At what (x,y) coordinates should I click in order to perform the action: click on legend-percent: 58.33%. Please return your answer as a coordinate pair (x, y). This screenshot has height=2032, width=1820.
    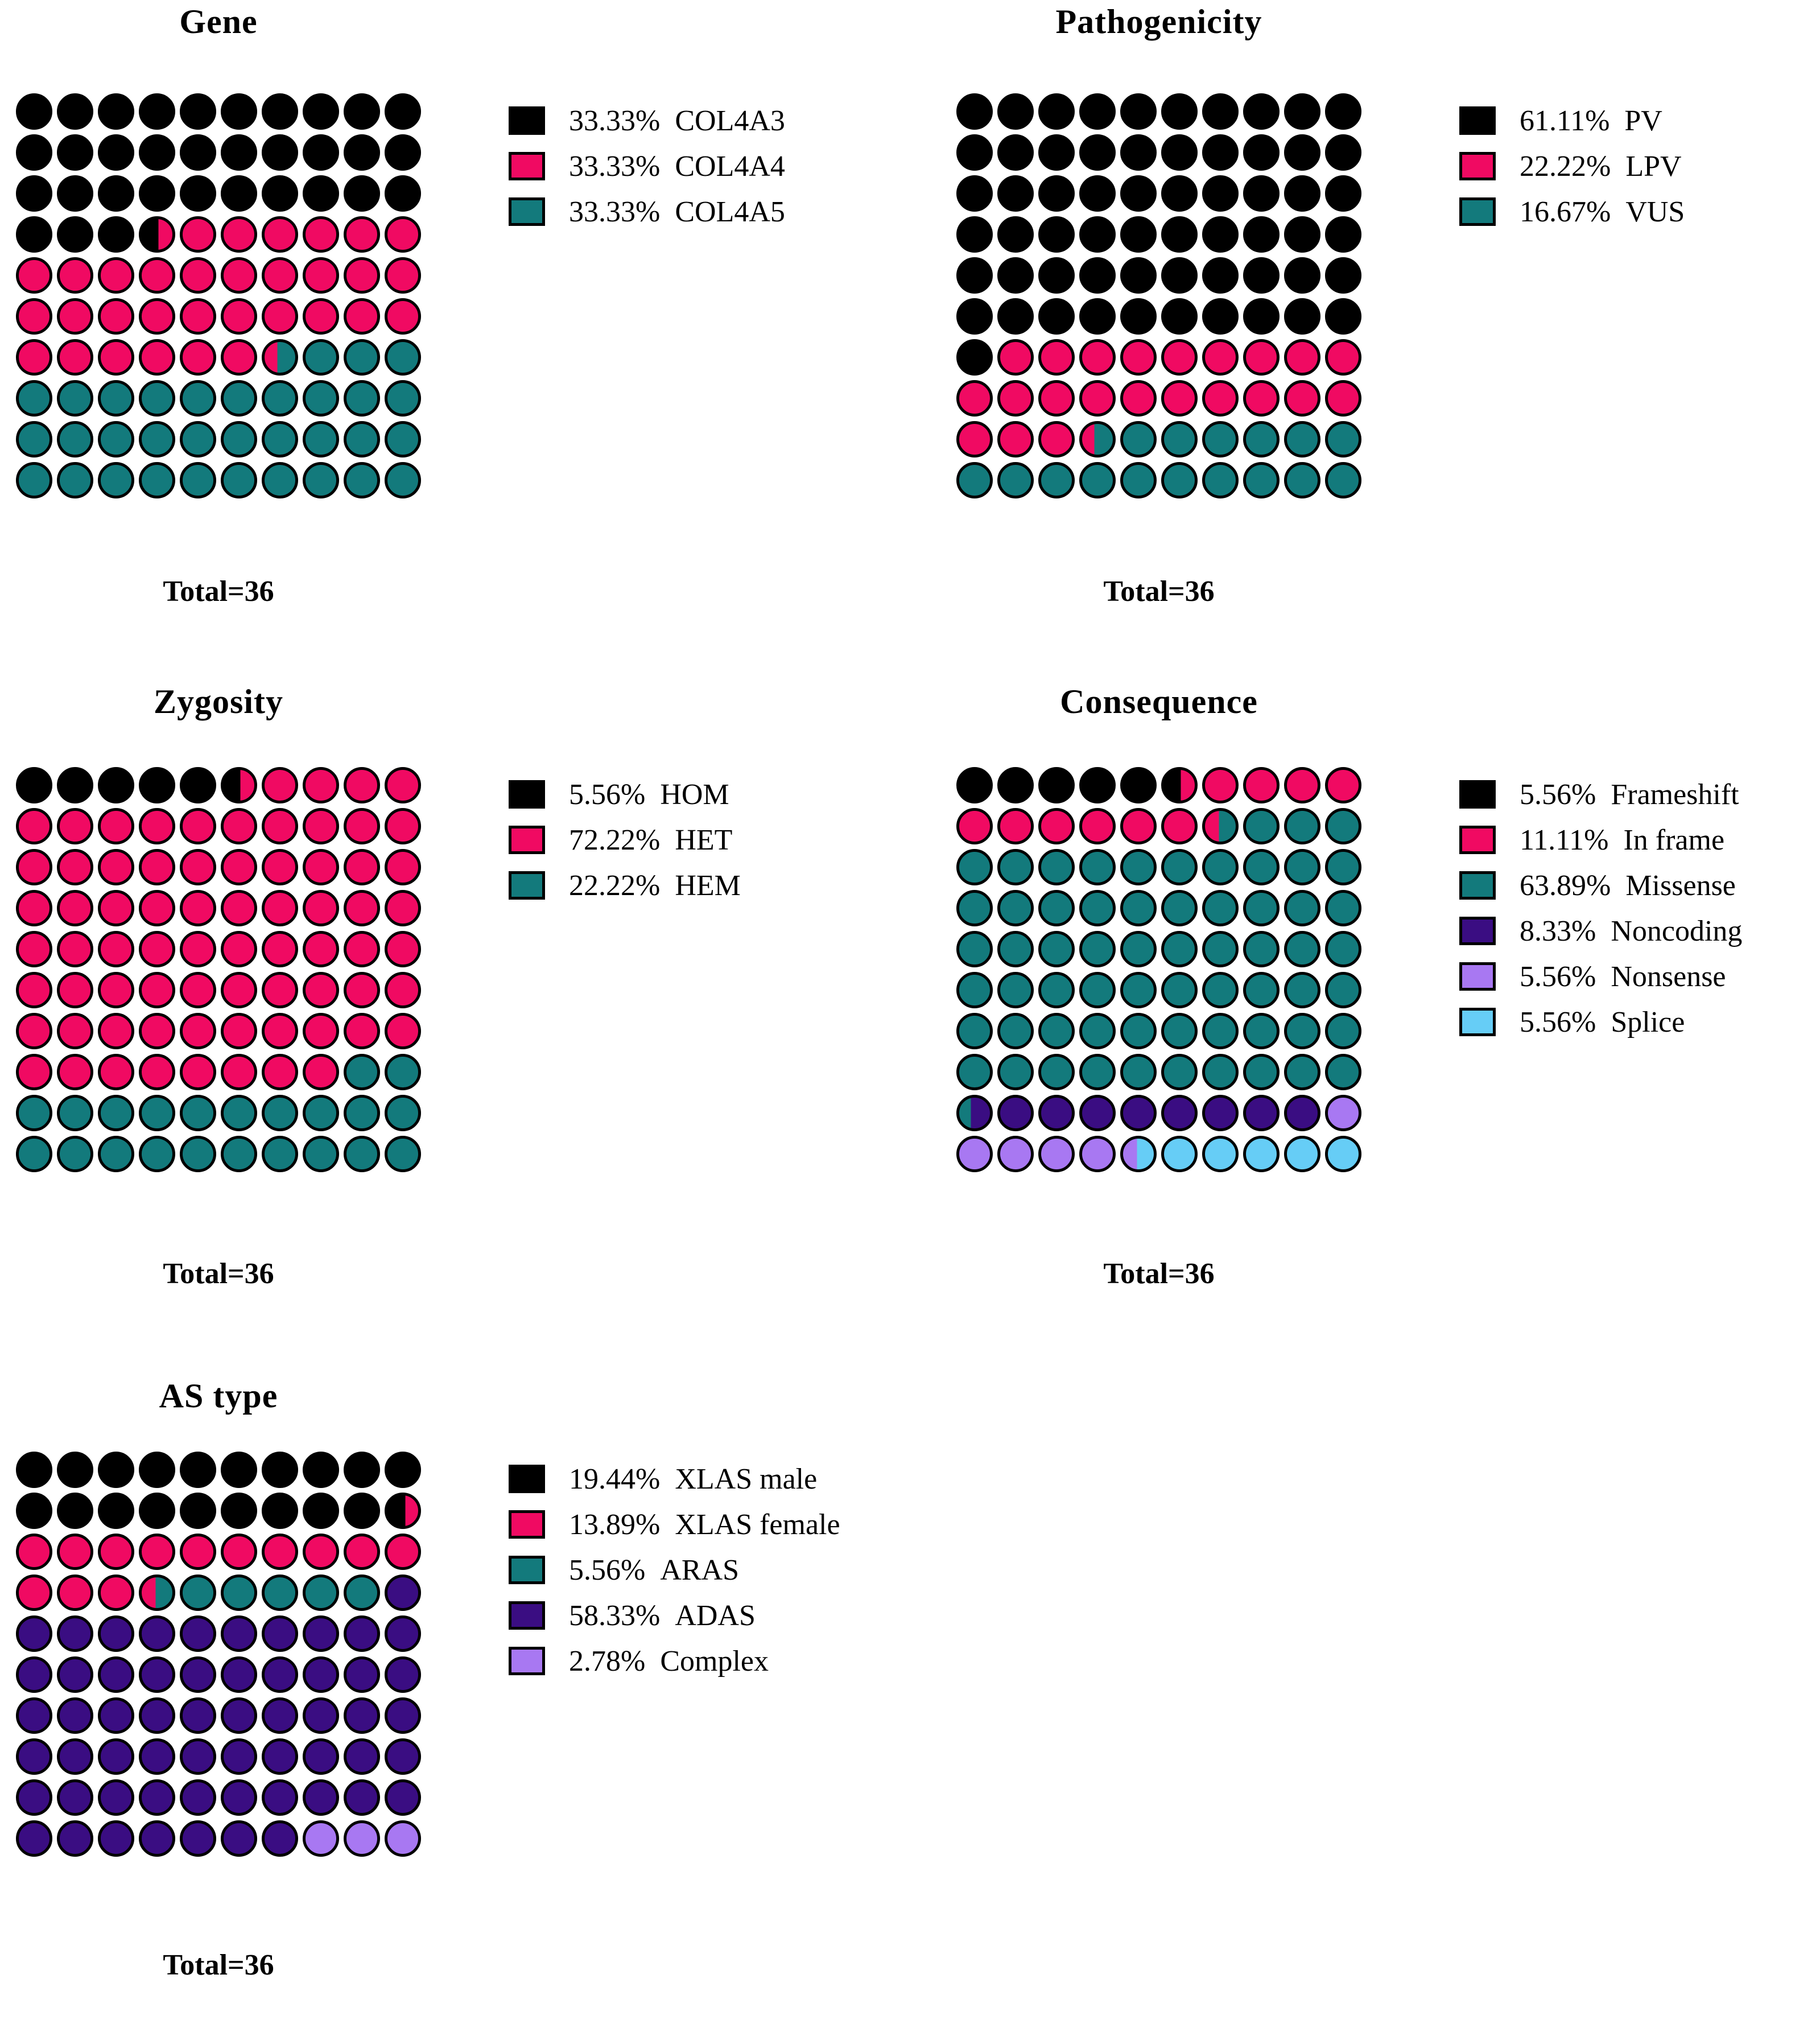
    Looking at the image, I should click on (615, 1615).